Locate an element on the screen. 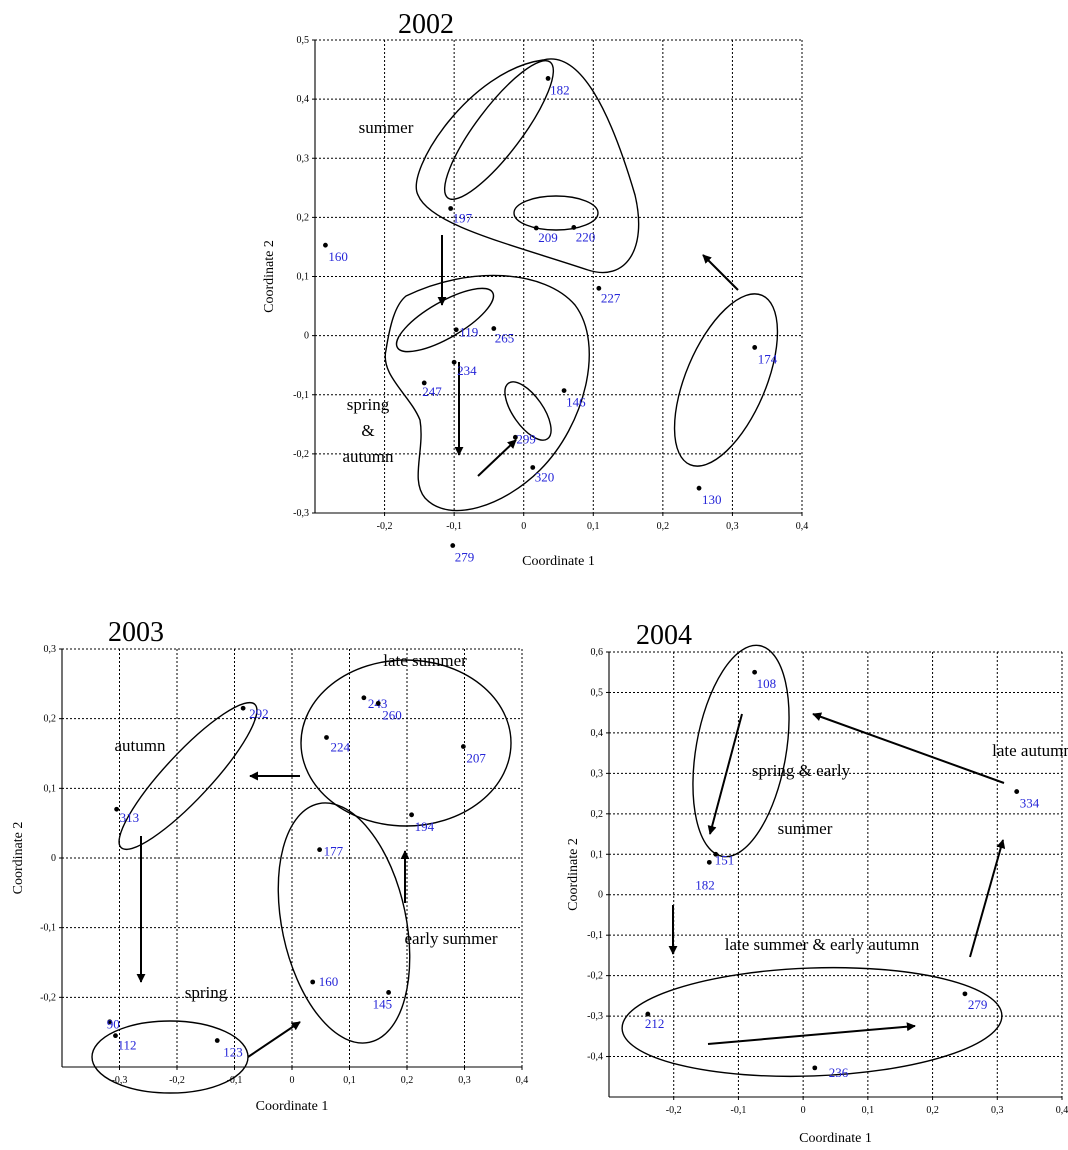  point-label: 227 is located at coordinates (611, 297).